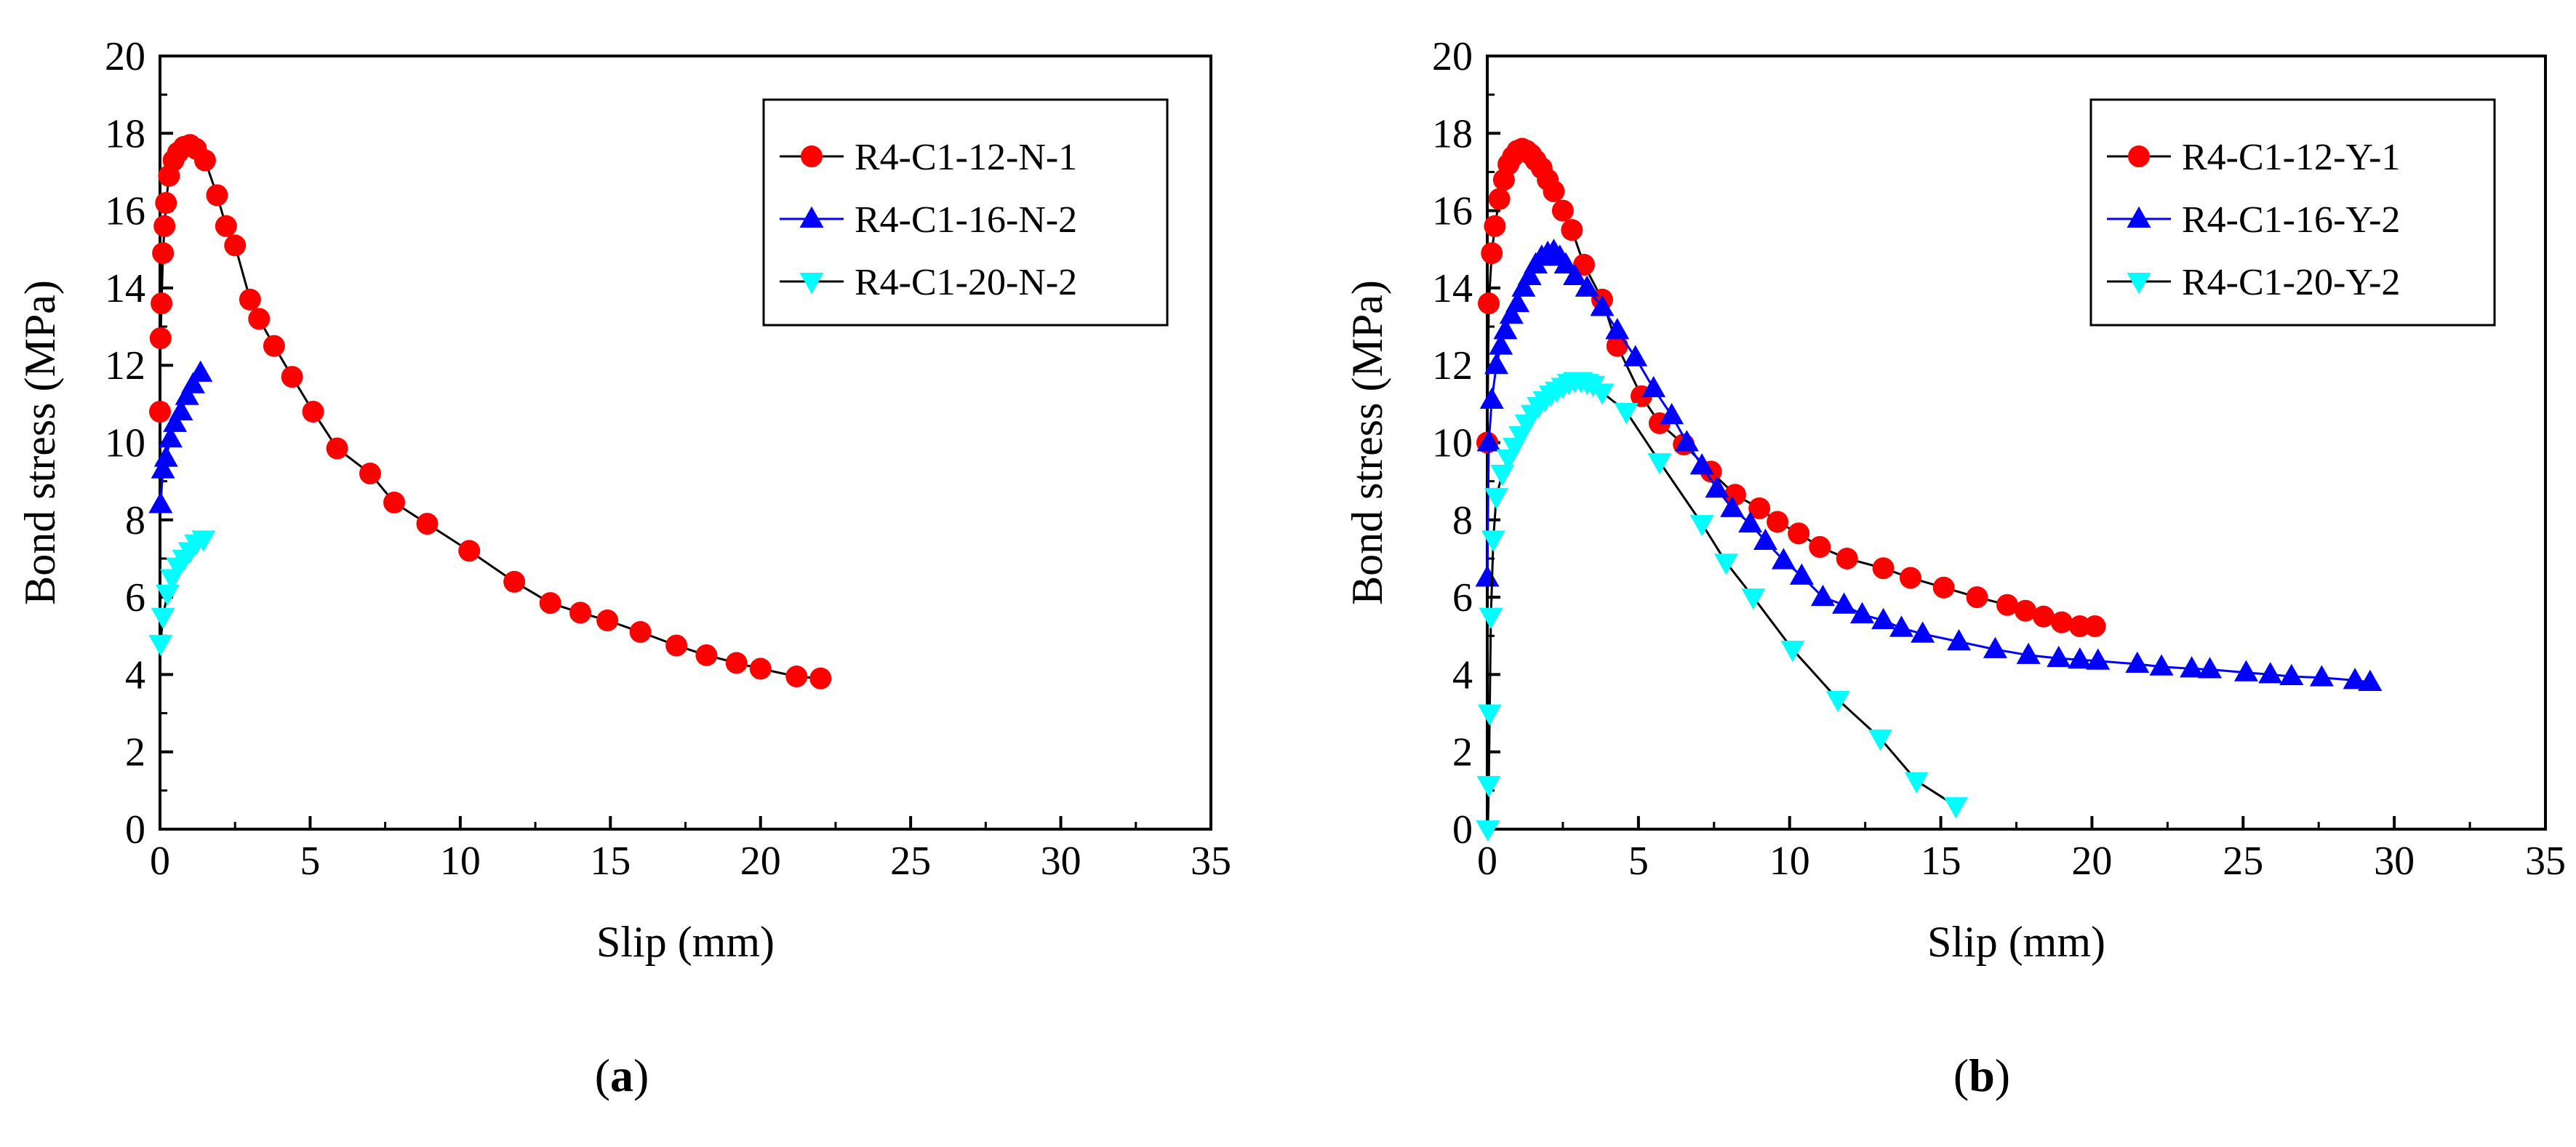 The height and width of the screenshot is (1147, 2576). I want to click on legend: R4-C1-12-N-1 R4-C1-16-N-2 R4-C1-20-N-2, so click(965, 212).